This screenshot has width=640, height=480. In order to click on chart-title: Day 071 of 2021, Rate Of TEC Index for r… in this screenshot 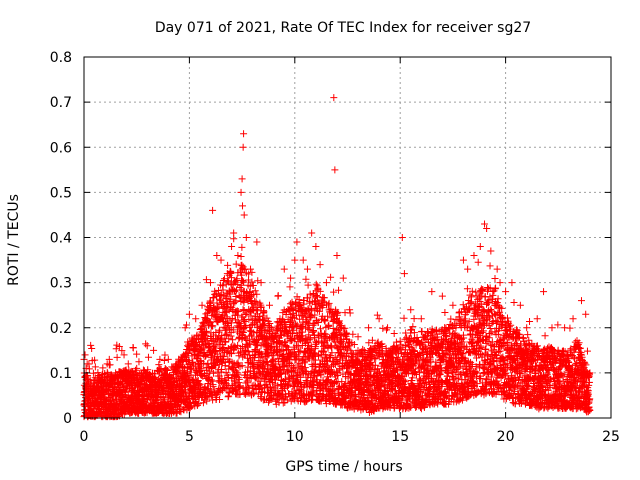, I will do `click(343, 28)`.